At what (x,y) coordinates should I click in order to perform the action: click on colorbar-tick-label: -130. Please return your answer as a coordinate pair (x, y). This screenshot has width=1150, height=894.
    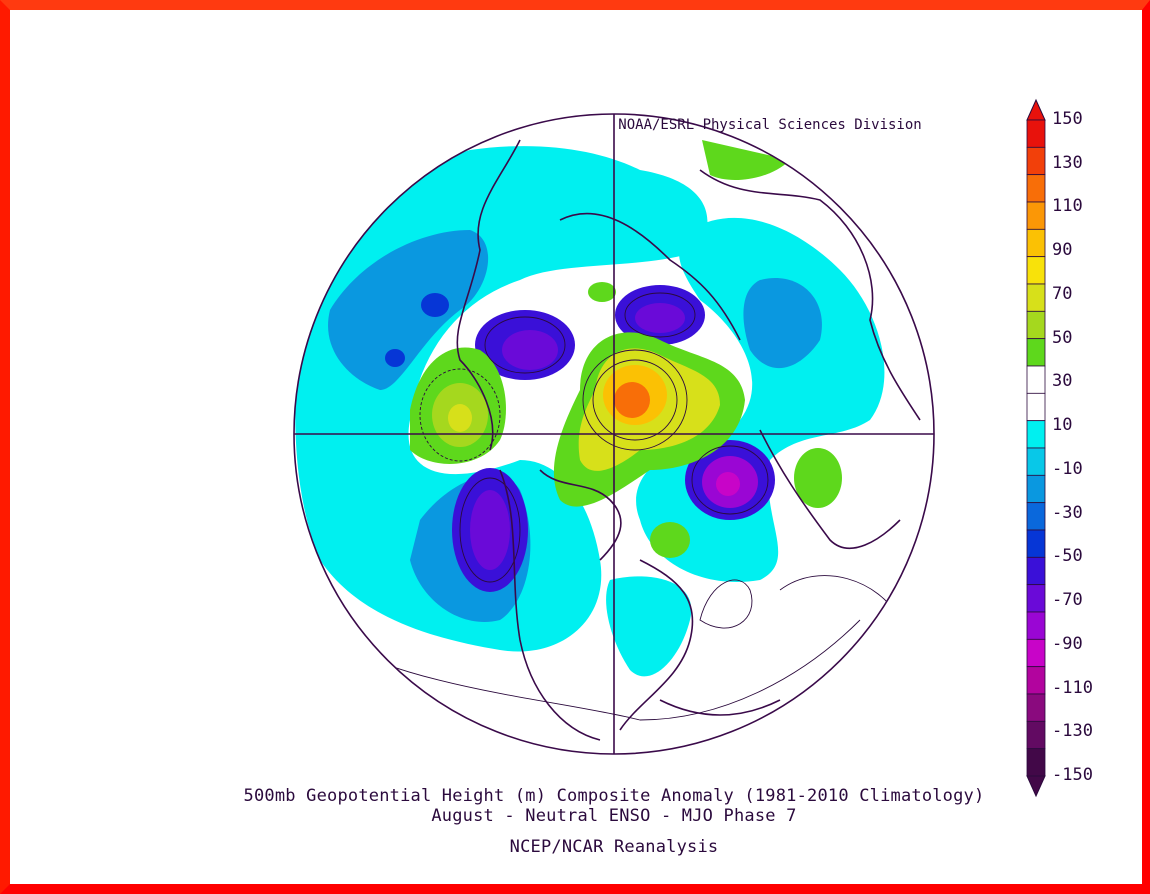
    Looking at the image, I should click on (1072, 731).